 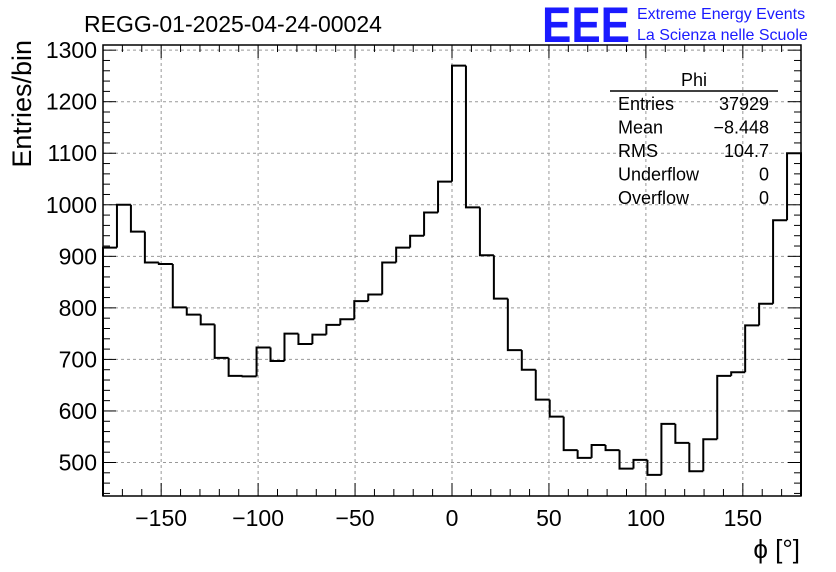 I want to click on logo-line-1: Extreme Energy Events, so click(x=721, y=14).